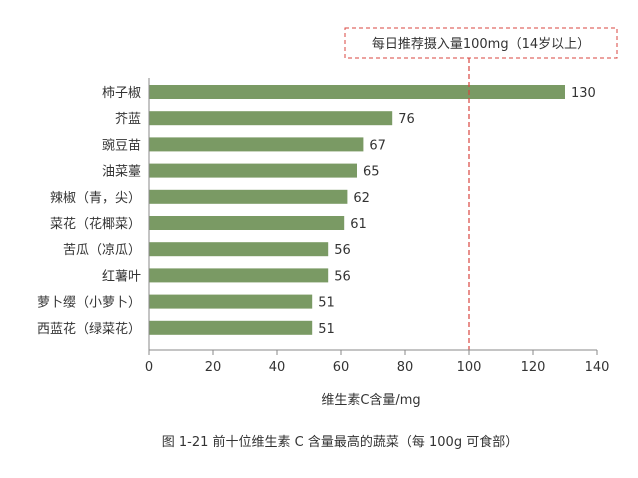 Image resolution: width=638 pixels, height=478 pixels. I want to click on reference-group: 每日推荐摄入量100mg（14岁以上）, so click(481, 43).